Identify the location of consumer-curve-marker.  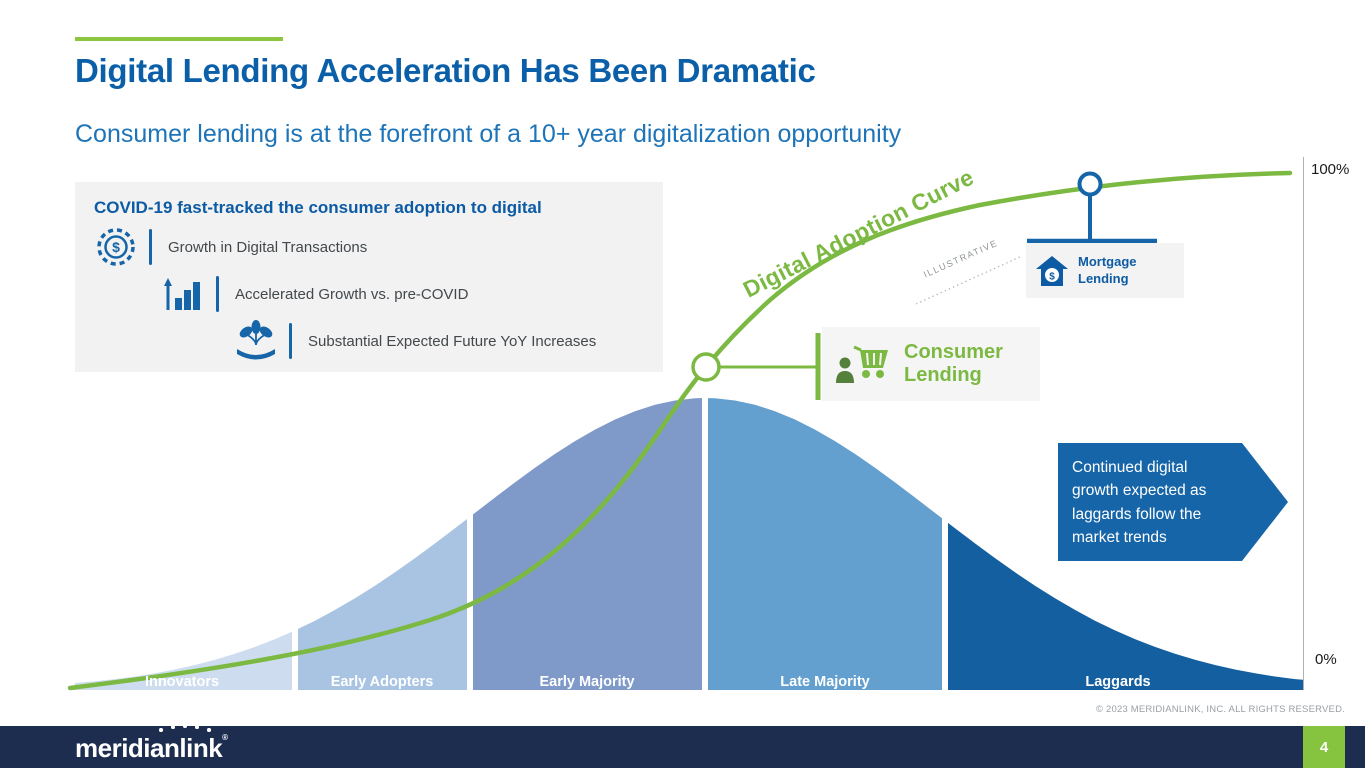
(706, 367).